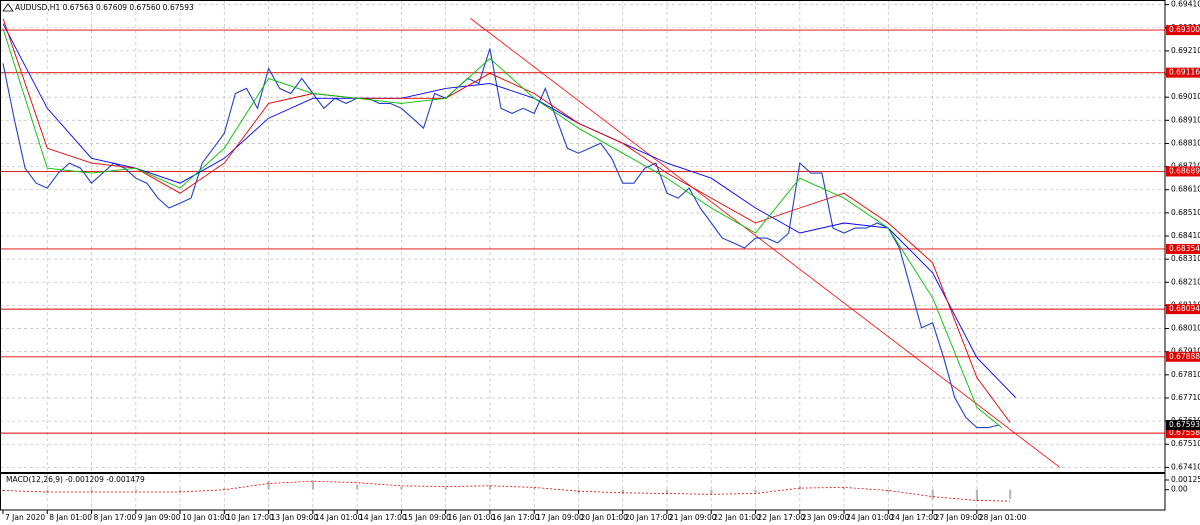  I want to click on x-tick-label: 15 Jan 09:00, so click(427, 517).